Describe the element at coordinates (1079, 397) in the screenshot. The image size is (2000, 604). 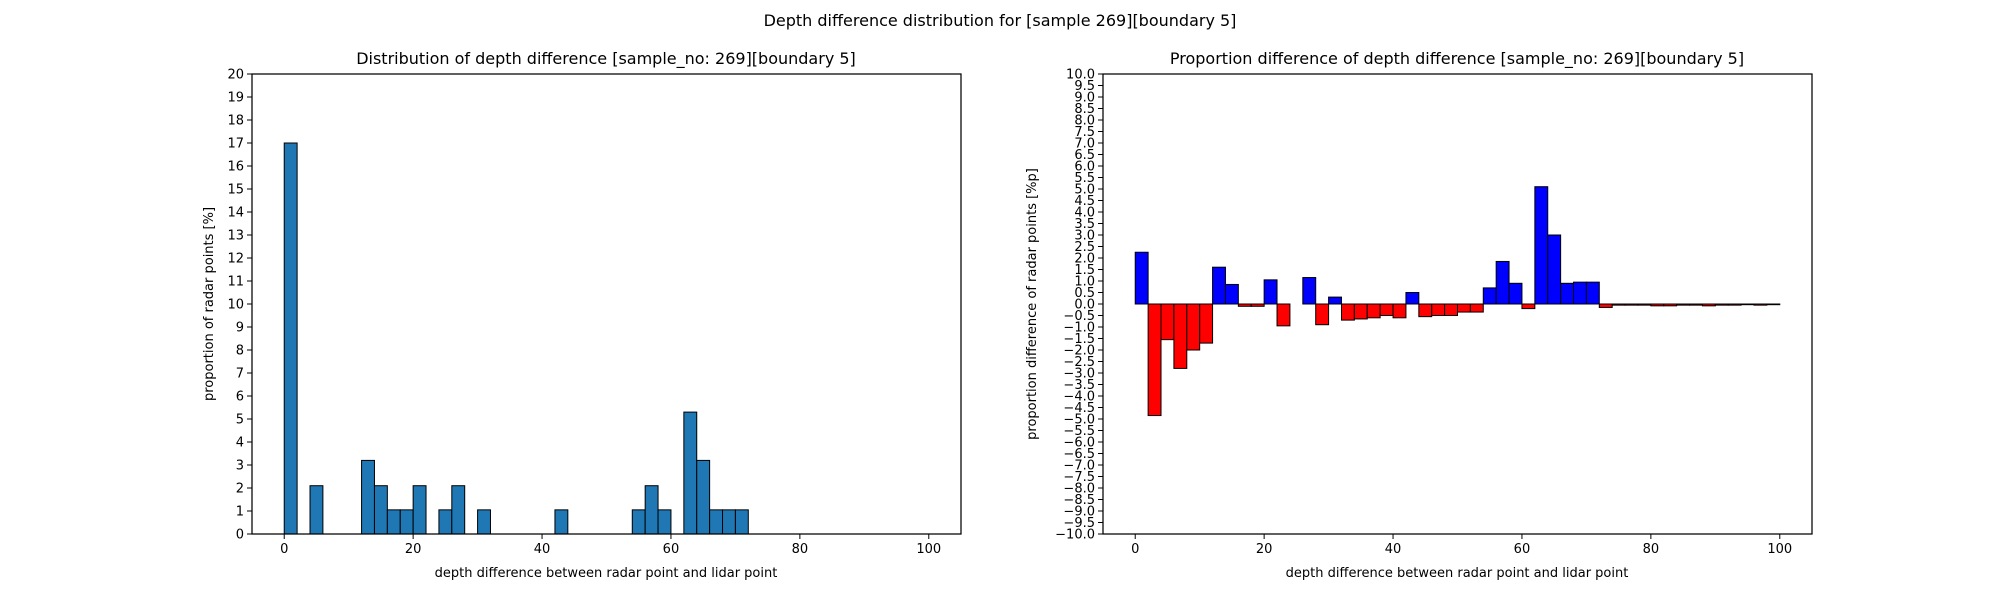
I see `y-tick-label: −4.0` at that location.